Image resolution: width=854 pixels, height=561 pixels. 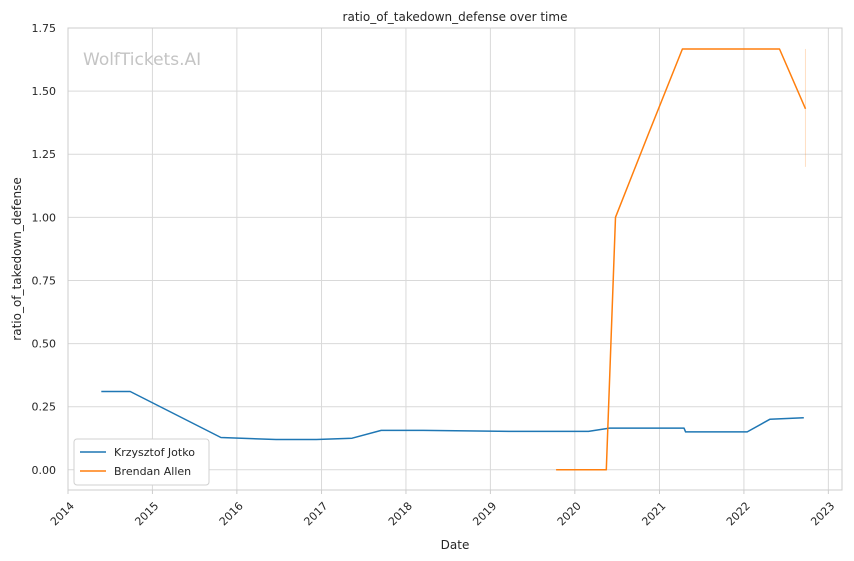 What do you see at coordinates (17, 258) in the screenshot?
I see `y-axis-title: ratio_of_takedown_defense` at bounding box center [17, 258].